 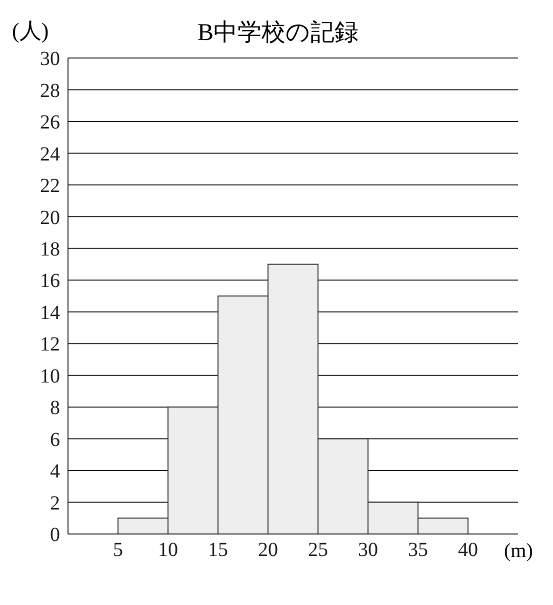 I want to click on x-tick-label: 20, so click(x=268, y=550).